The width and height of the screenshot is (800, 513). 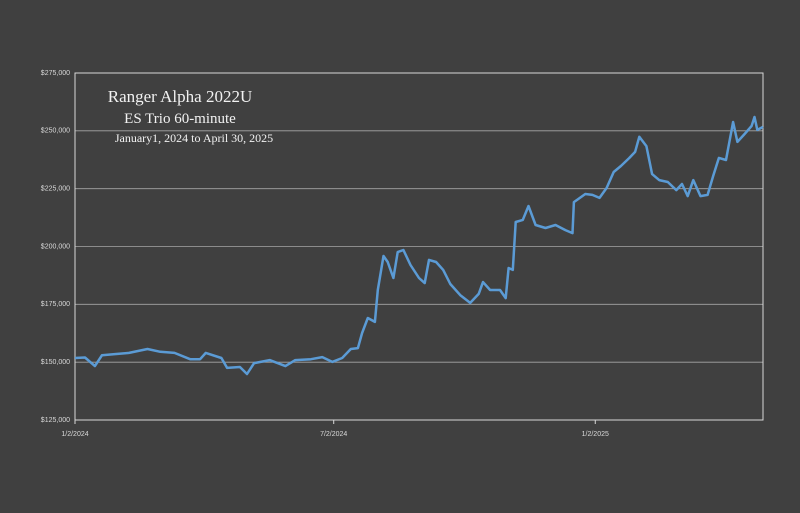 What do you see at coordinates (55, 246) in the screenshot?
I see `y-tick-label: $200,000` at bounding box center [55, 246].